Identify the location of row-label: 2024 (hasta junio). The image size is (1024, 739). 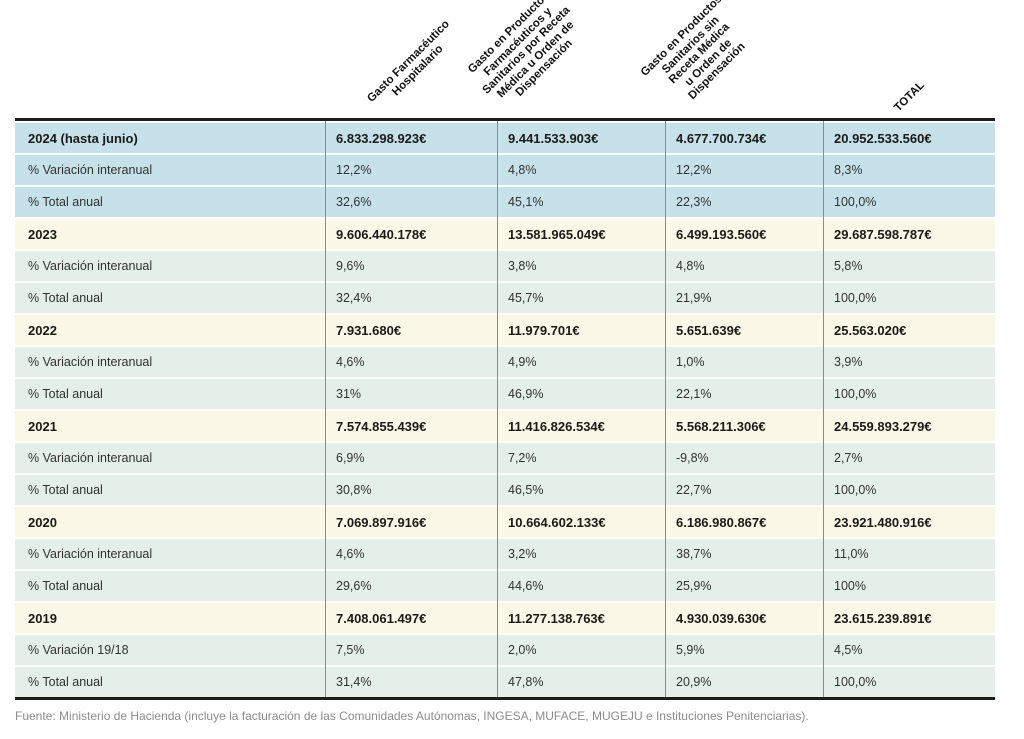
(83, 138).